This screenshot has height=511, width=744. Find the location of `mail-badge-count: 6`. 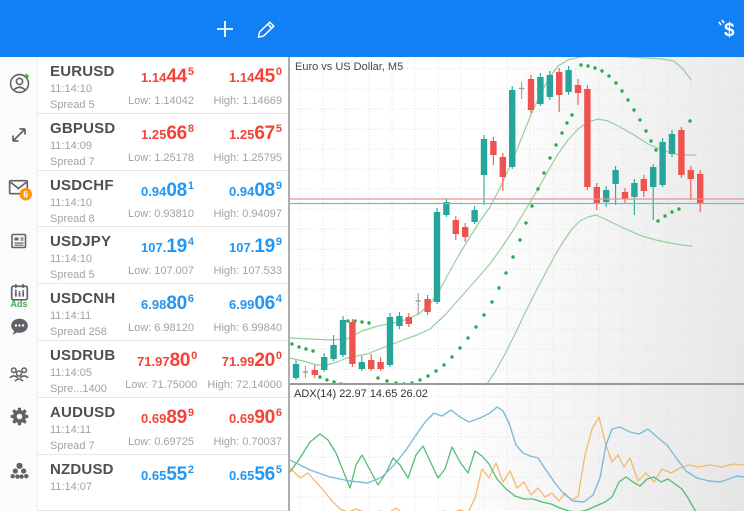

mail-badge-count: 6 is located at coordinates (25, 194).